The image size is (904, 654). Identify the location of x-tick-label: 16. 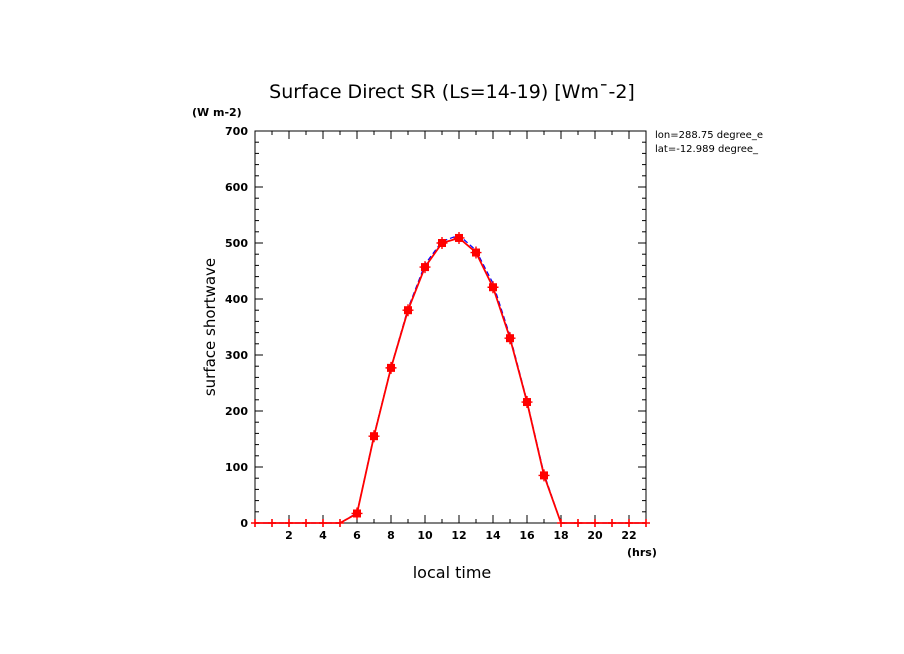
(527, 535).